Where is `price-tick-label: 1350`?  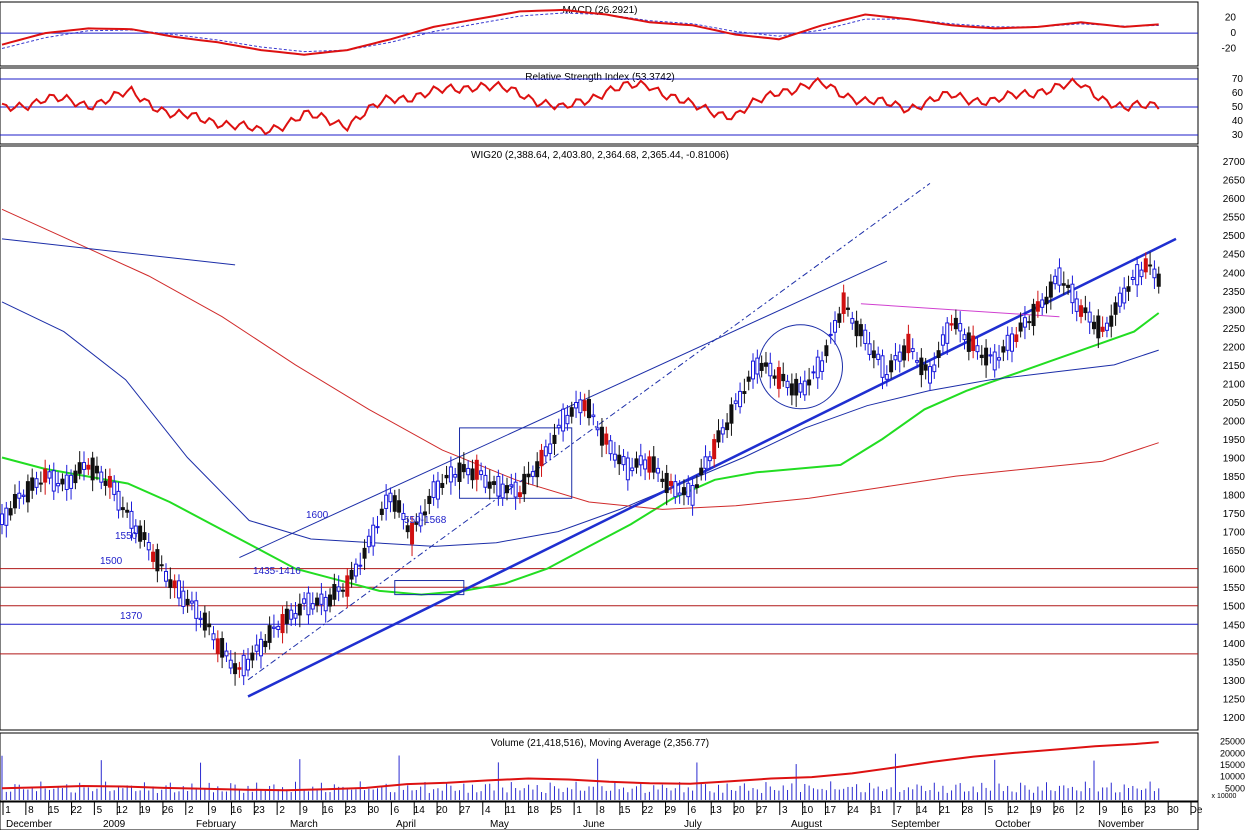
price-tick-label: 1350 is located at coordinates (1234, 662).